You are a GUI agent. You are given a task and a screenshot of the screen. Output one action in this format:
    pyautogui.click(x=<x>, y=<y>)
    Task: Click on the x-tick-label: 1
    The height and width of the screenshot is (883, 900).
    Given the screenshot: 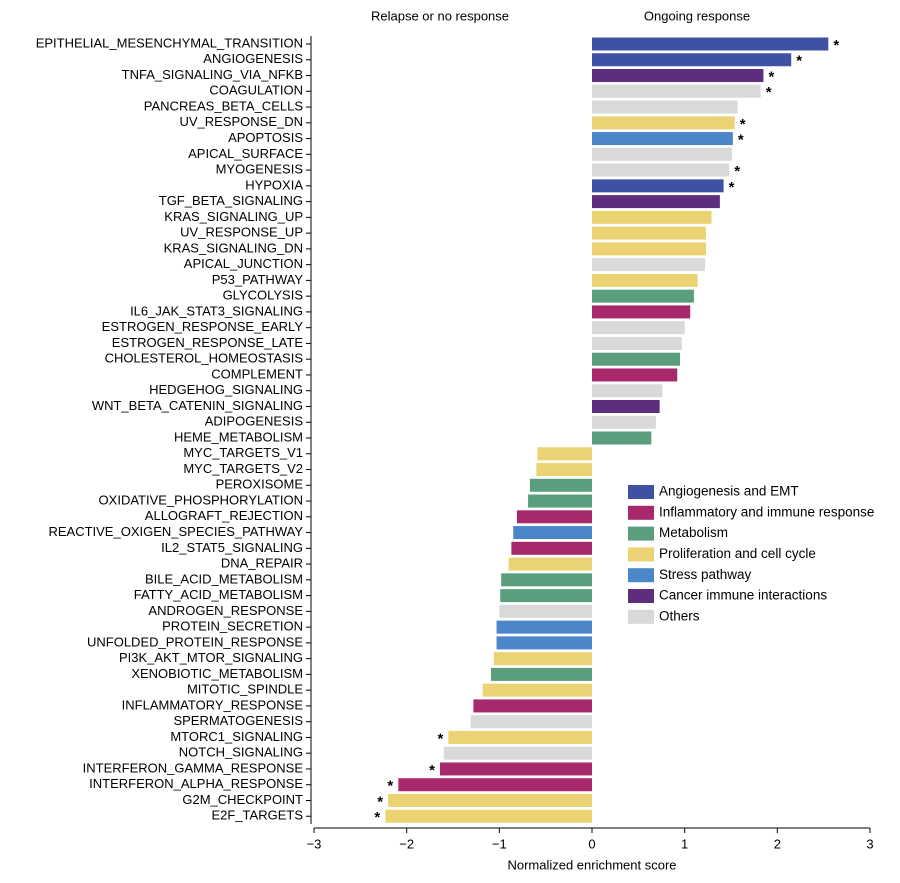 What is the action you would take?
    pyautogui.click(x=684, y=843)
    